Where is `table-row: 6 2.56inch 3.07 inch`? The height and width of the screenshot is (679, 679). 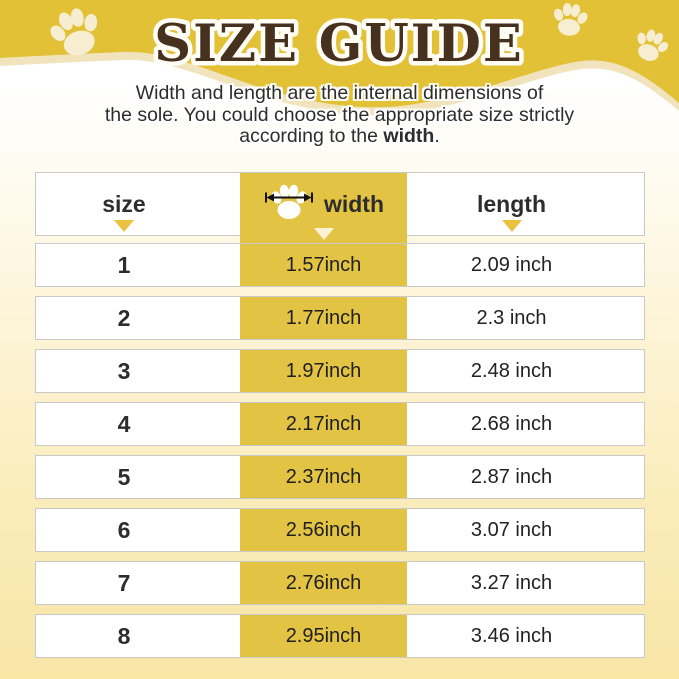 table-row: 6 2.56inch 3.07 inch is located at coordinates (340, 530).